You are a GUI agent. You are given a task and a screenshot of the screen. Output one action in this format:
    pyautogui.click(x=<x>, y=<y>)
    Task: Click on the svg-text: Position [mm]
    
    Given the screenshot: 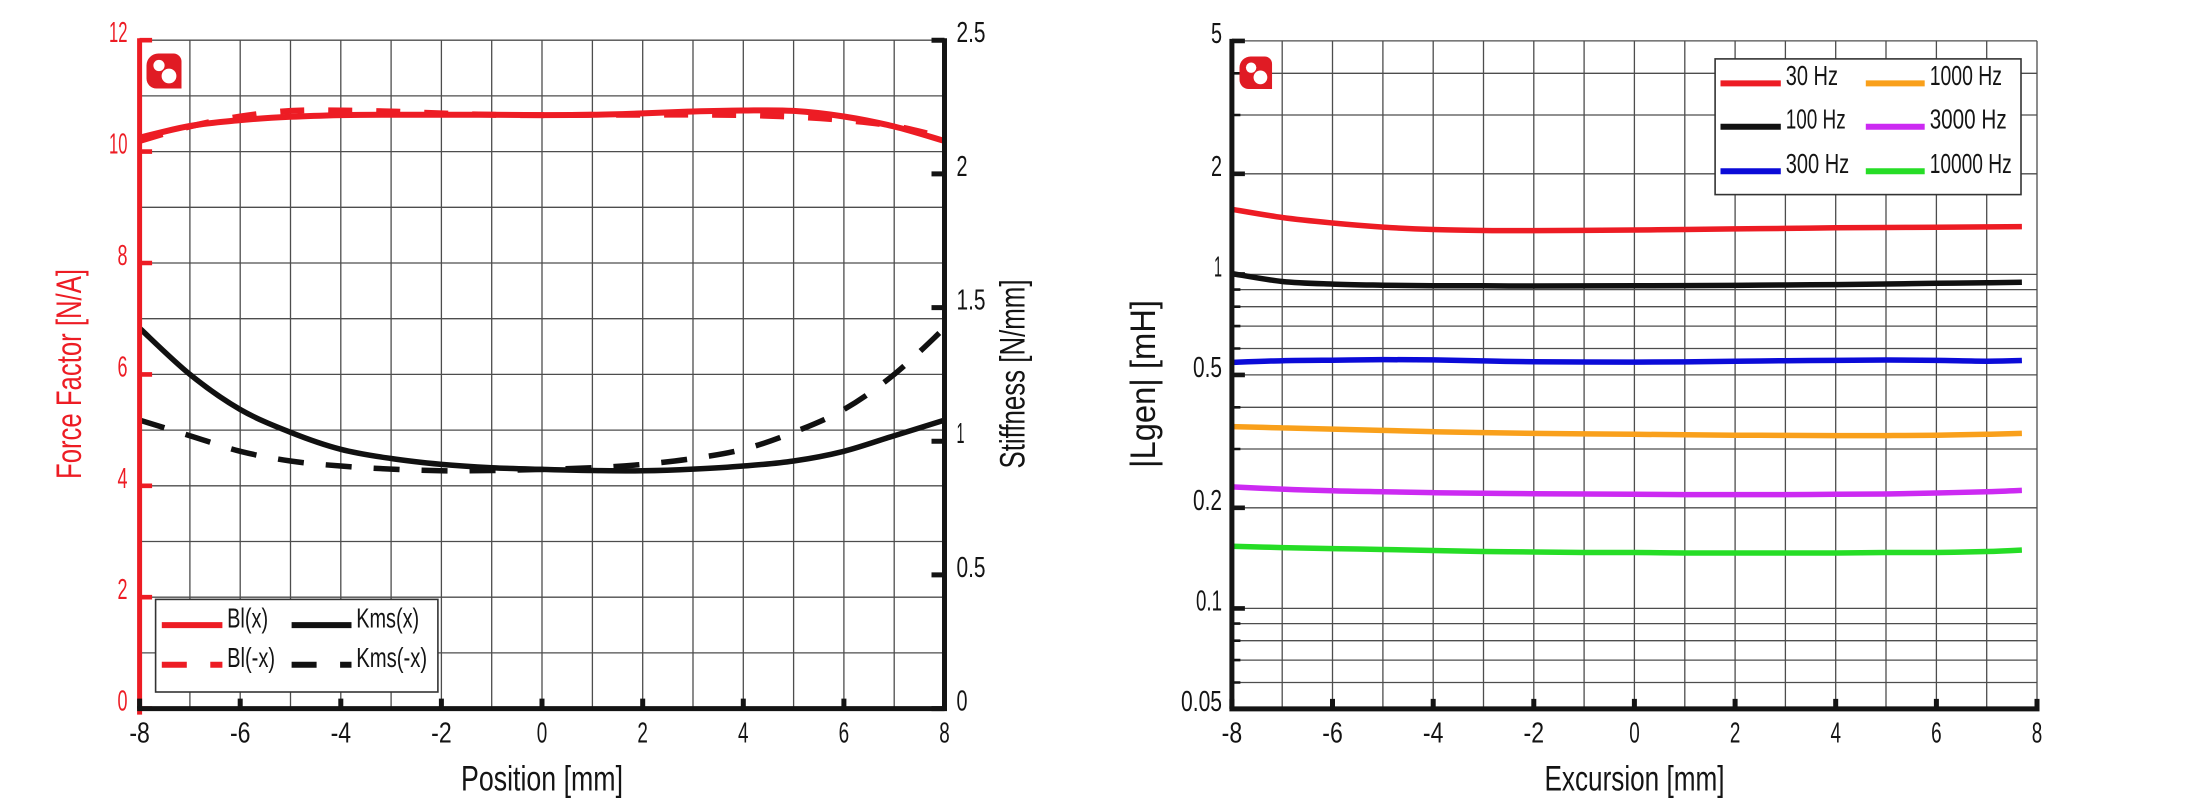 What is the action you would take?
    pyautogui.click(x=542, y=779)
    